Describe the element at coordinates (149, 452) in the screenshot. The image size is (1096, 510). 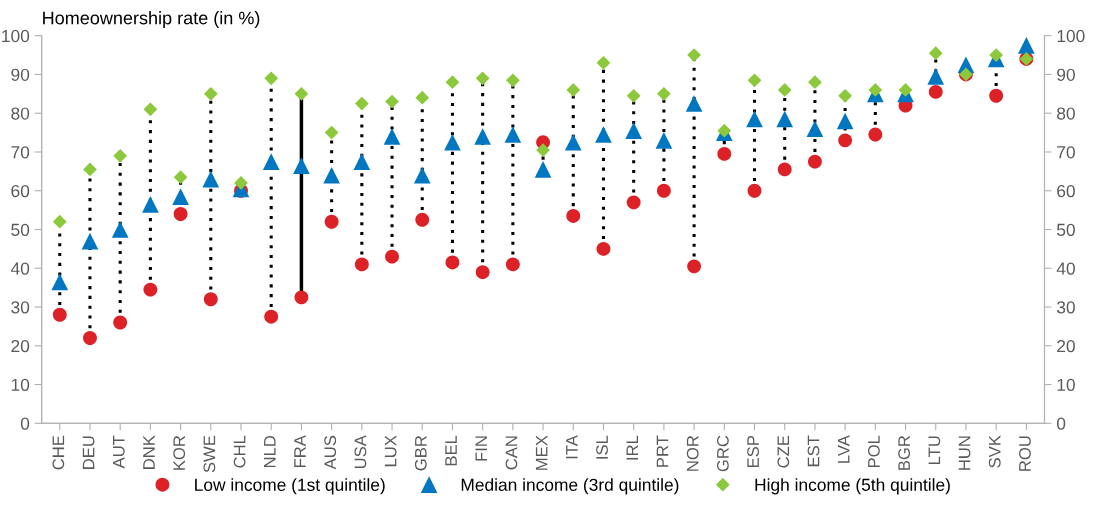
I see `x-tick-label: DNK` at that location.